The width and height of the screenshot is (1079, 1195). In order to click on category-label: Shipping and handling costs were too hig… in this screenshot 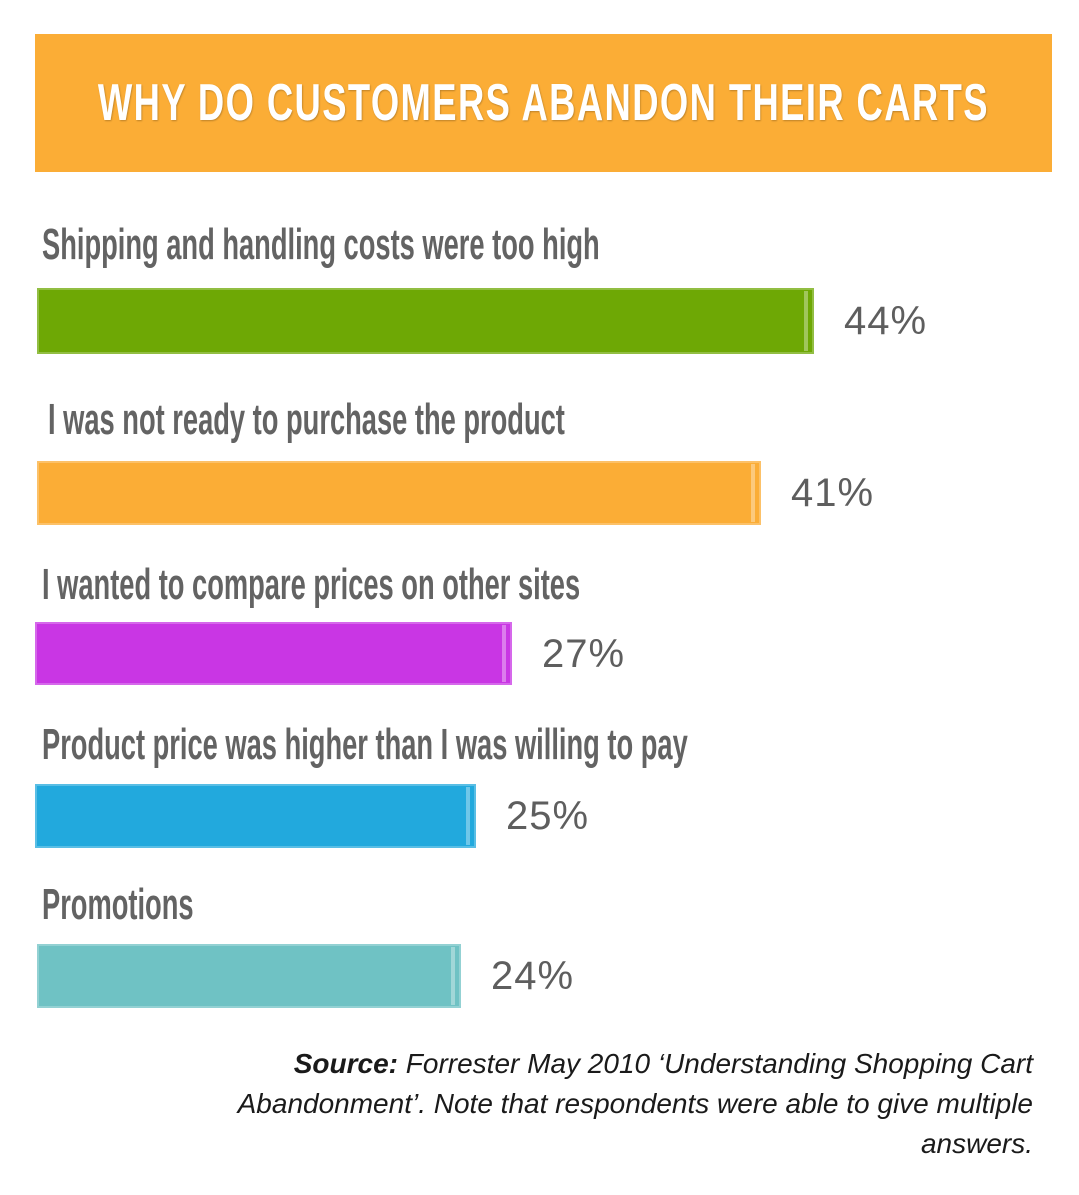, I will do `click(321, 244)`.